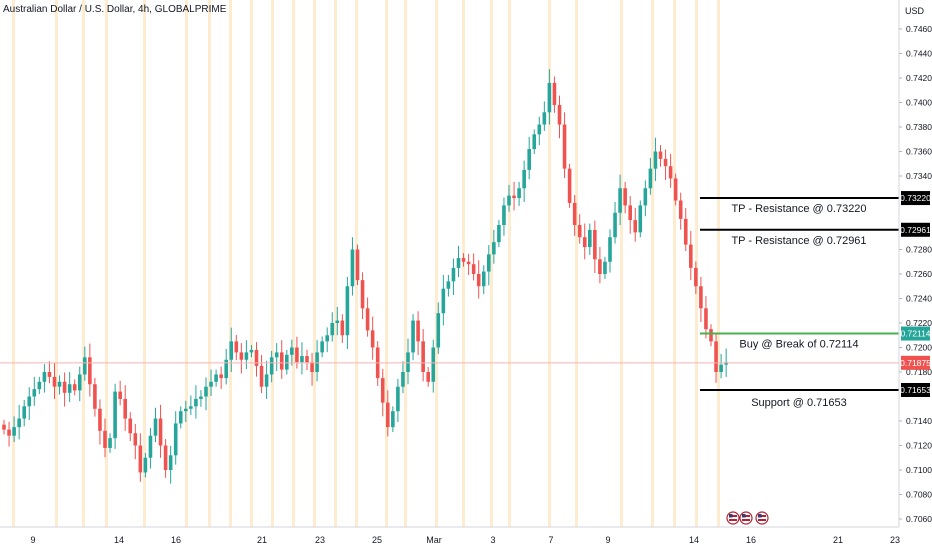  Describe the element at coordinates (915, 363) in the screenshot. I see `current-price-tag-label: 0.71875` at that location.